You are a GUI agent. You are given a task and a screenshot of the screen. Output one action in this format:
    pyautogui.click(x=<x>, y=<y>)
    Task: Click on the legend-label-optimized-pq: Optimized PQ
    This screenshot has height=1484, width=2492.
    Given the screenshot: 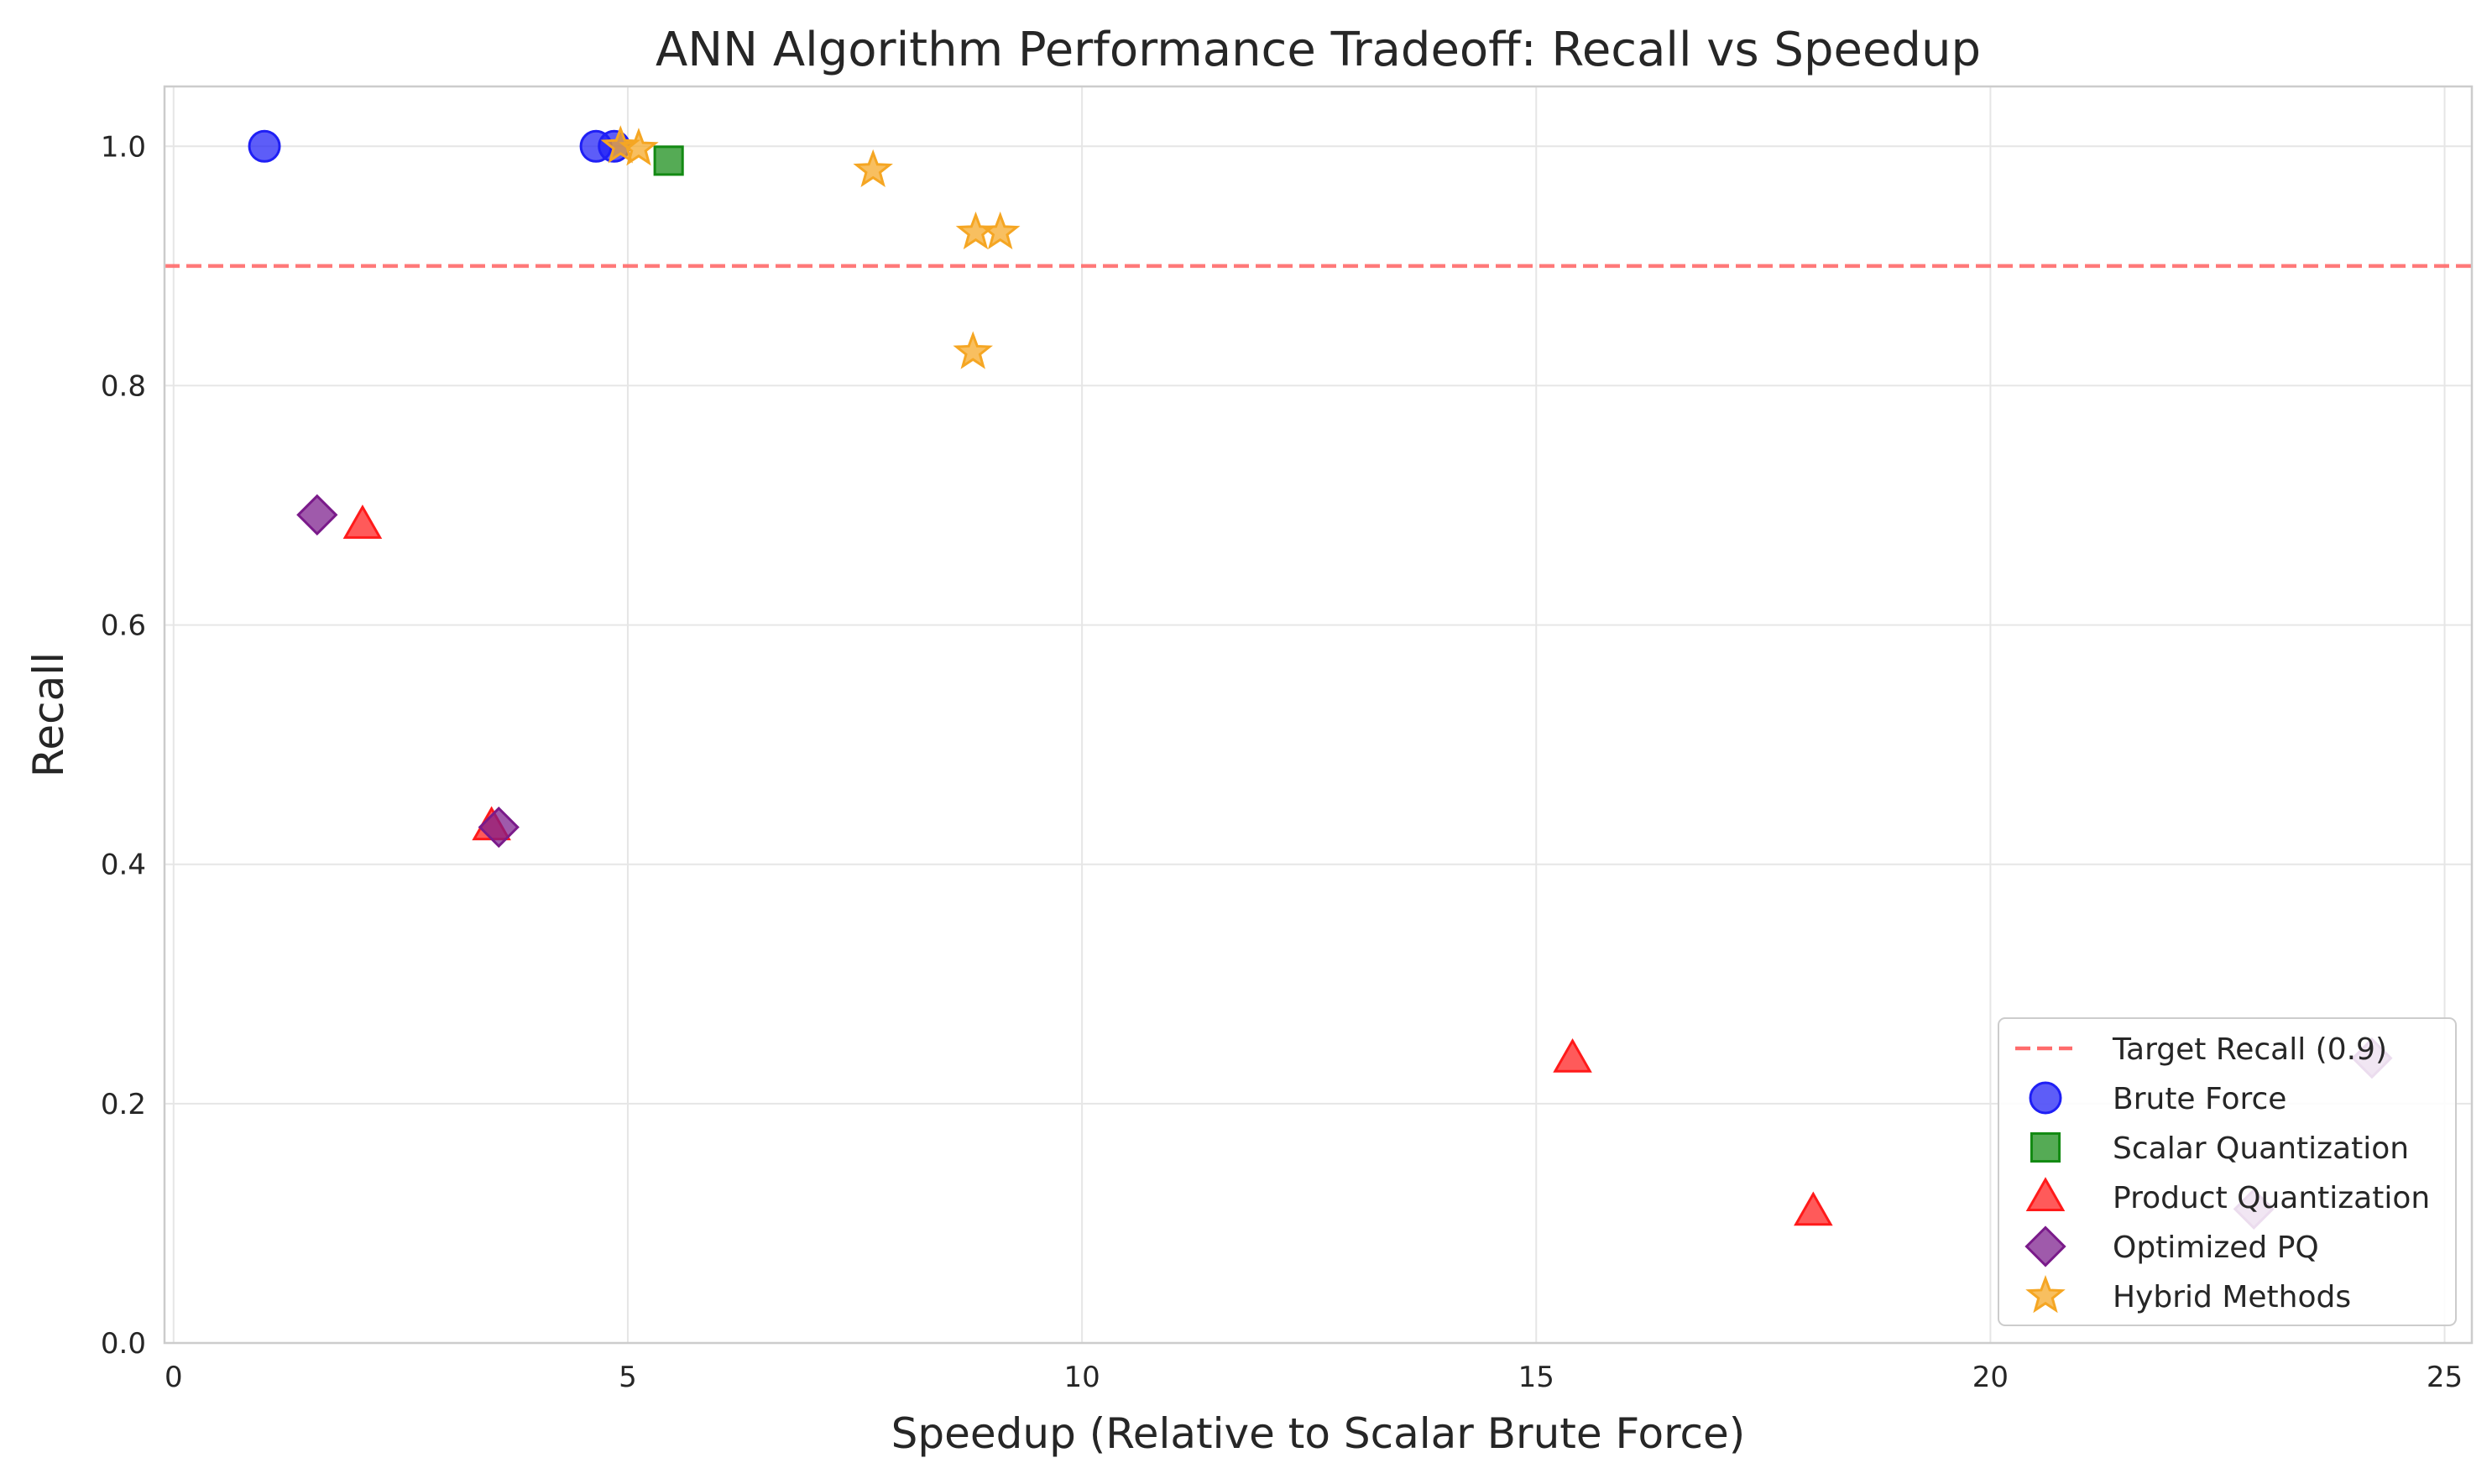 What is the action you would take?
    pyautogui.click(x=2216, y=1248)
    